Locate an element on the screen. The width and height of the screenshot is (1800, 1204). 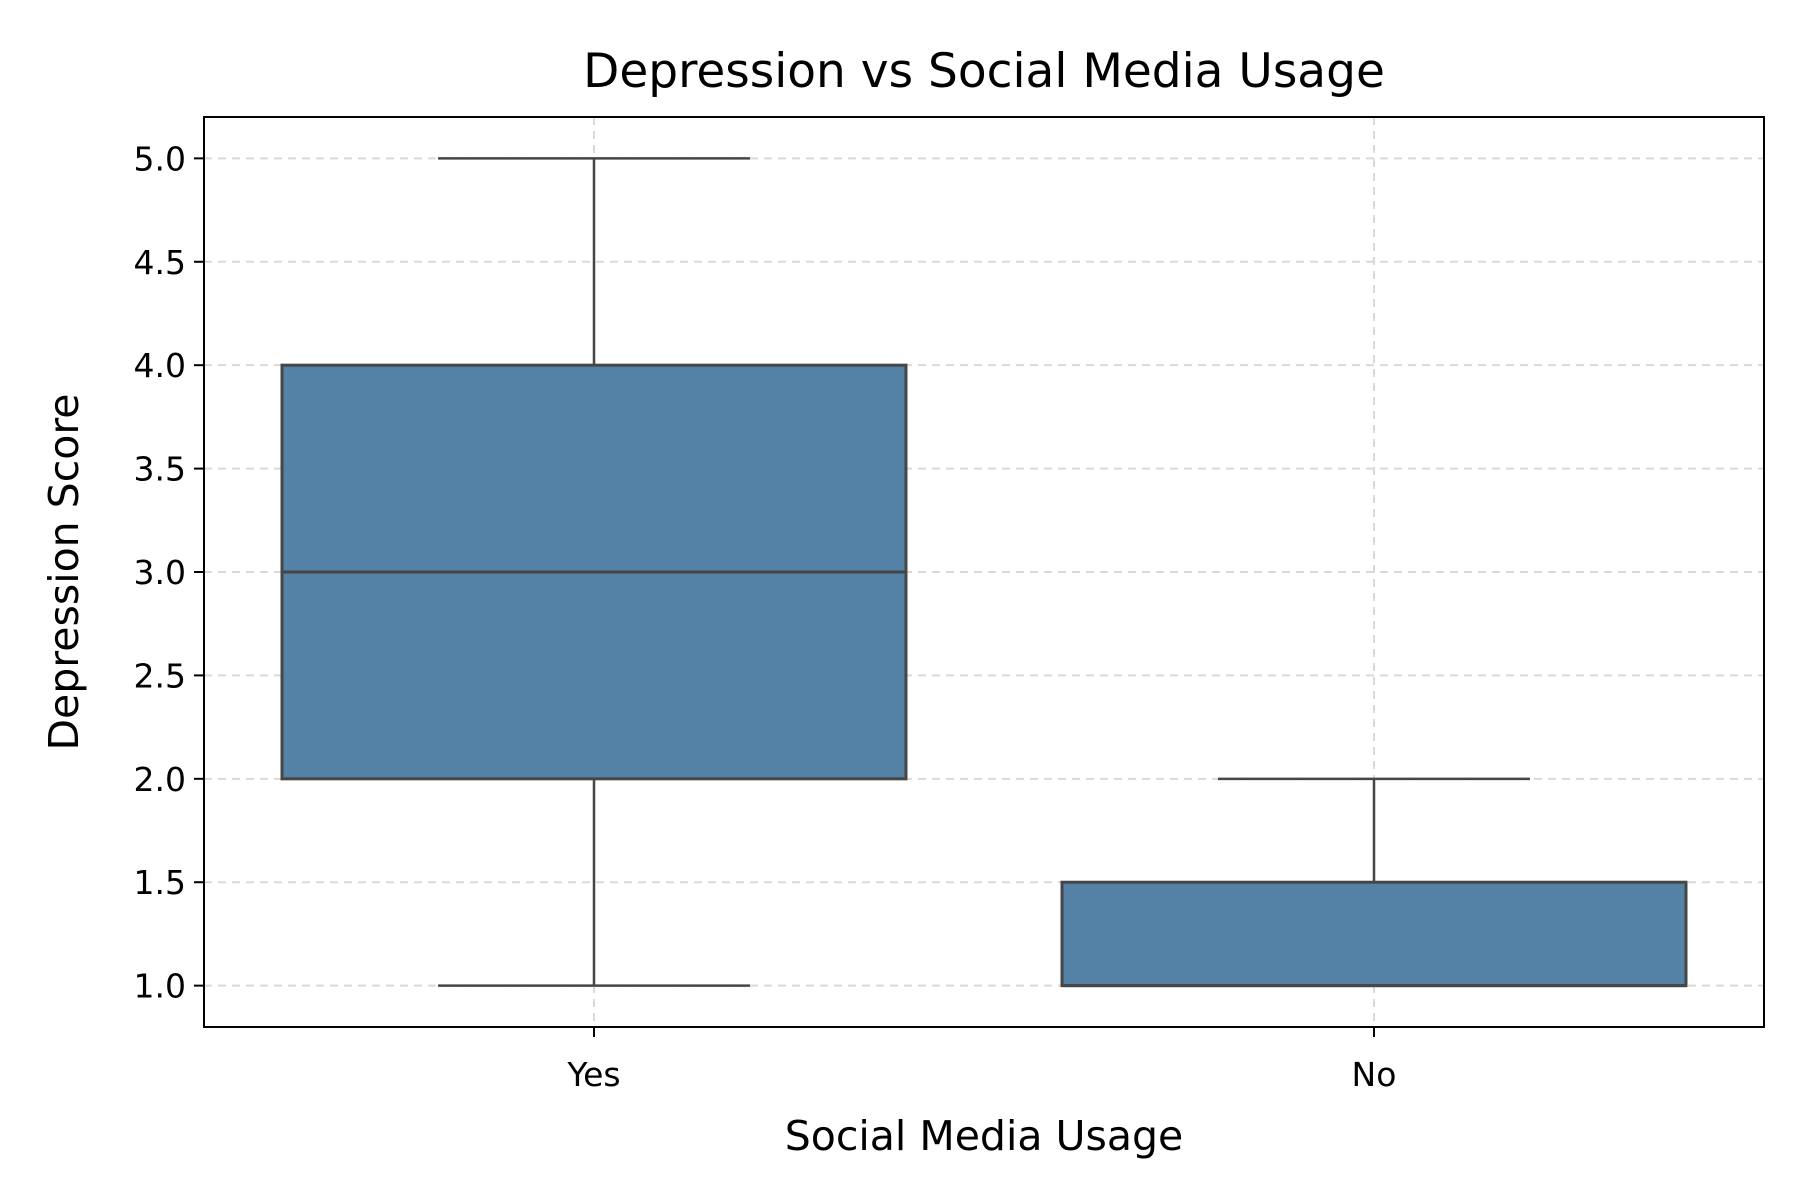
y-tick-label: 4.5 is located at coordinates (160, 262).